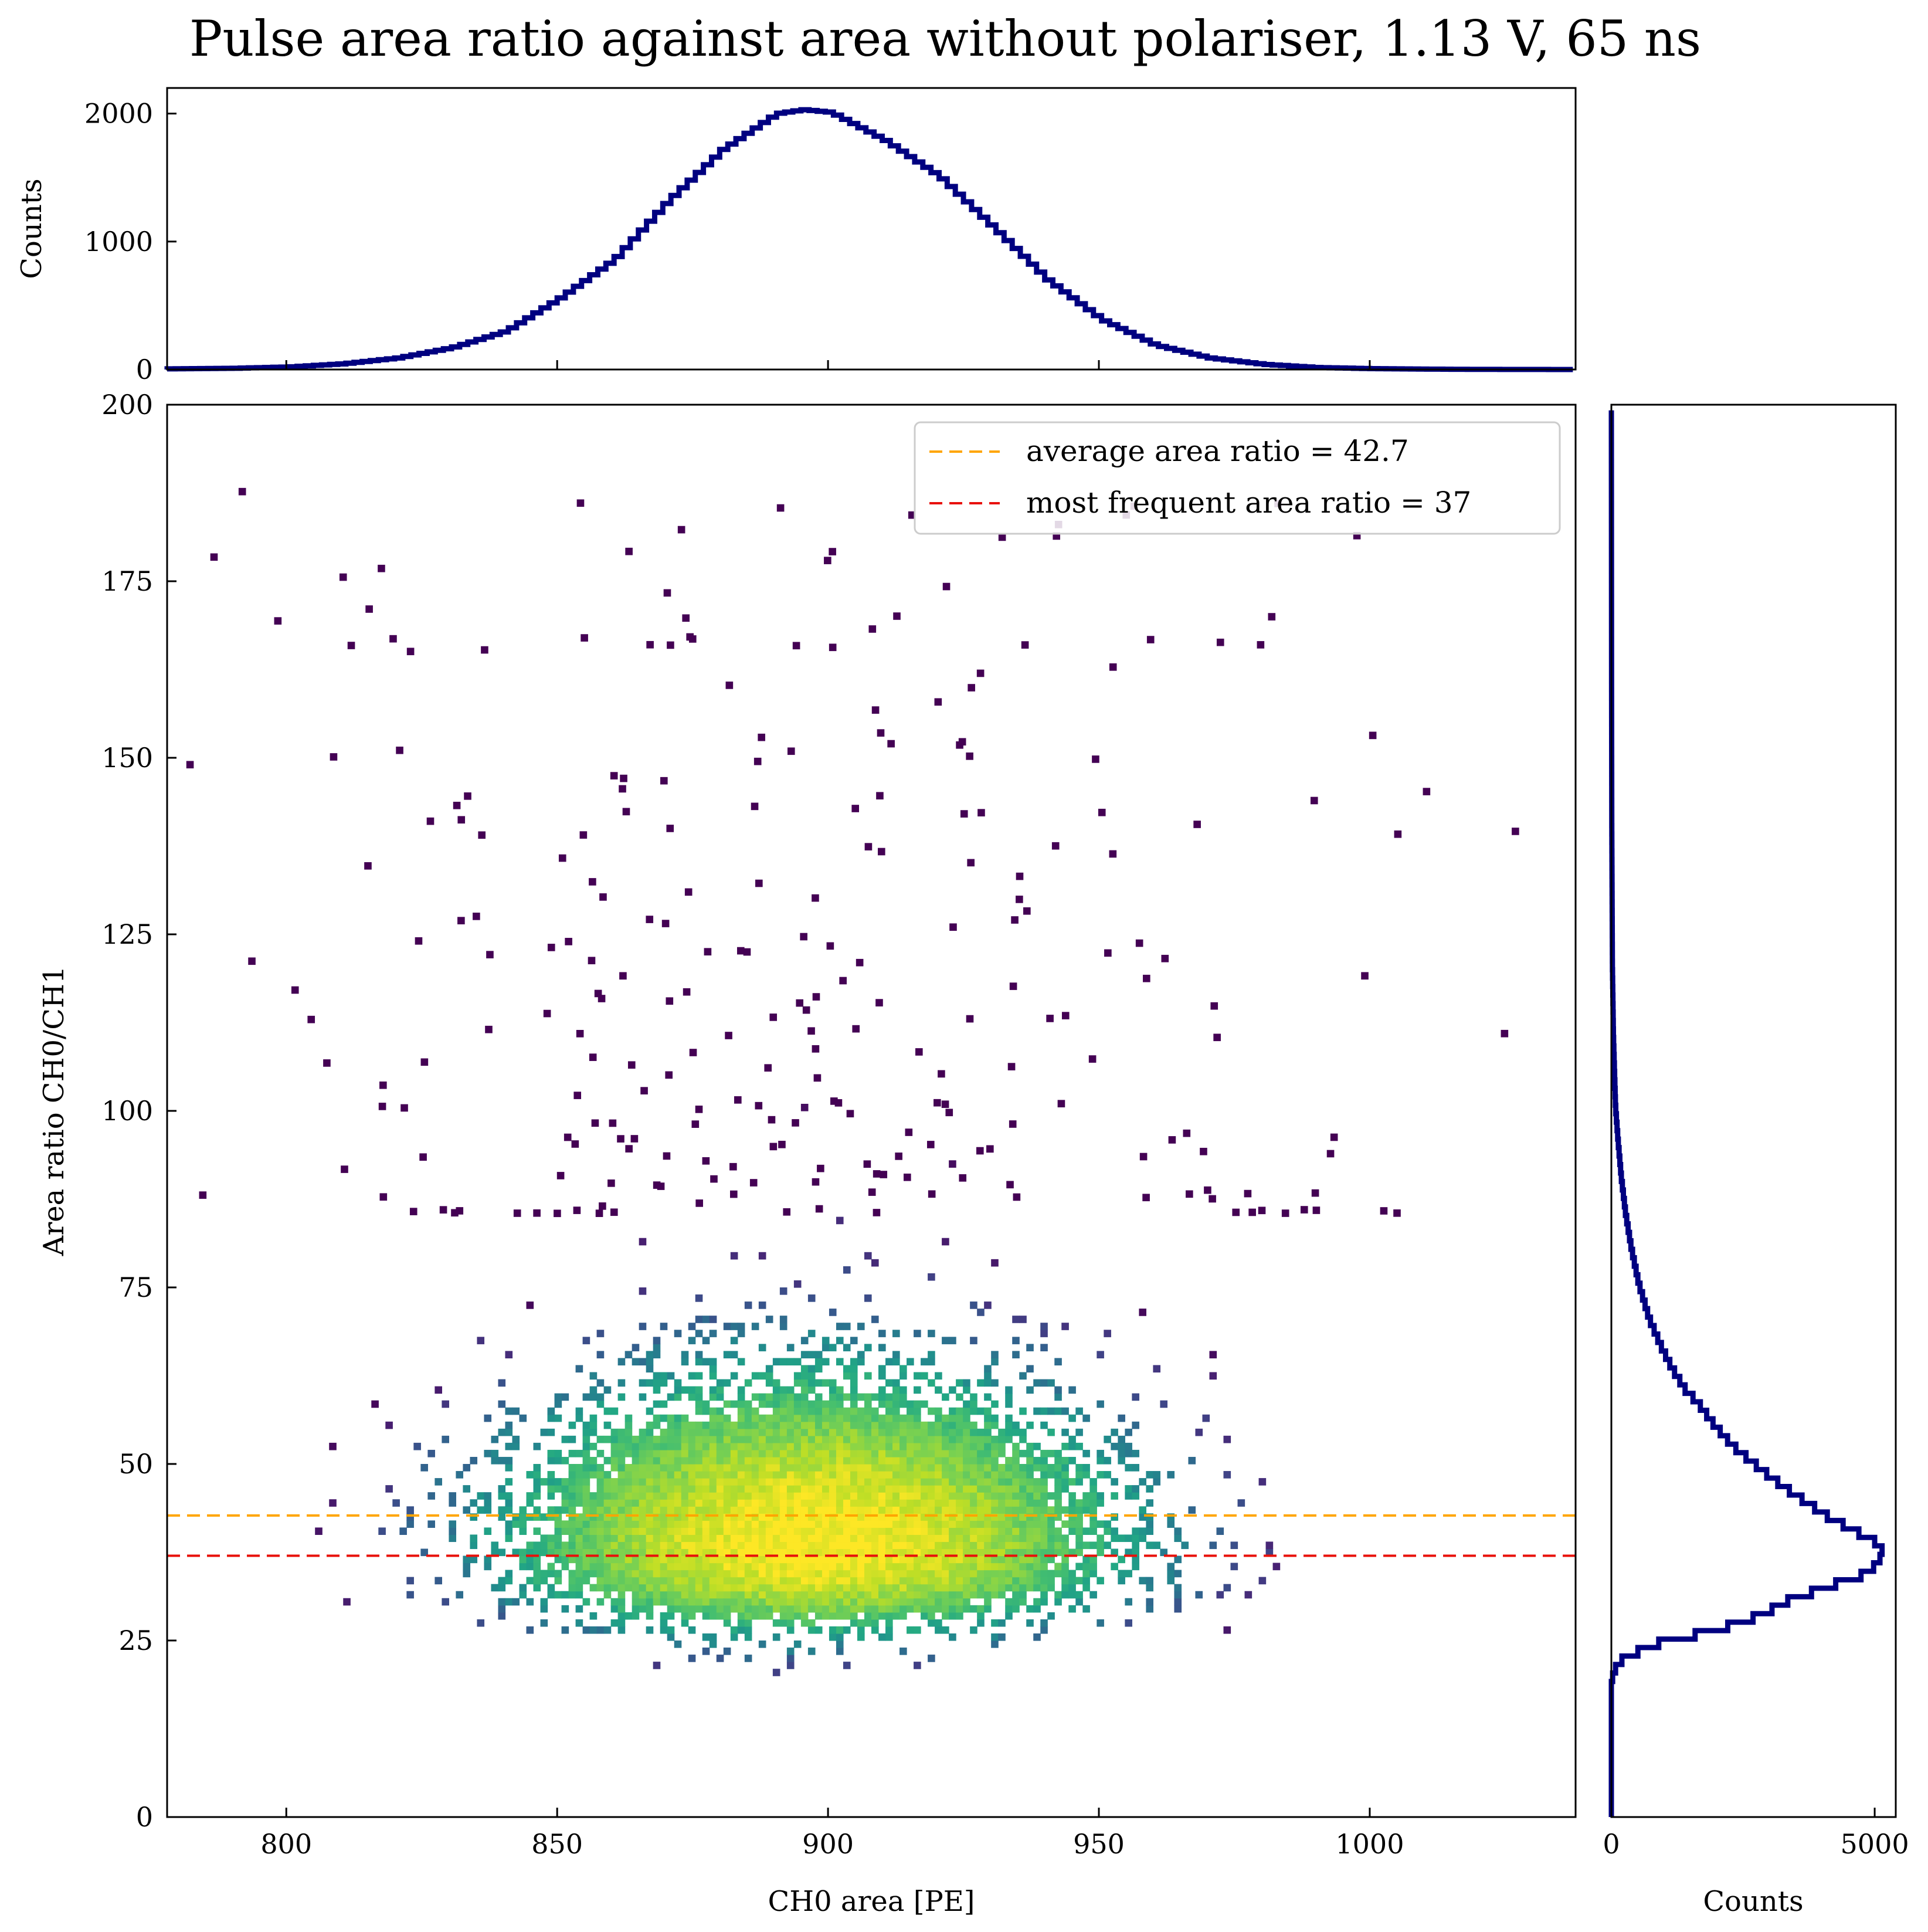 Image resolution: width=1928 pixels, height=1932 pixels. I want to click on main-x-axis-label: CH0 area [PE], so click(871, 1902).